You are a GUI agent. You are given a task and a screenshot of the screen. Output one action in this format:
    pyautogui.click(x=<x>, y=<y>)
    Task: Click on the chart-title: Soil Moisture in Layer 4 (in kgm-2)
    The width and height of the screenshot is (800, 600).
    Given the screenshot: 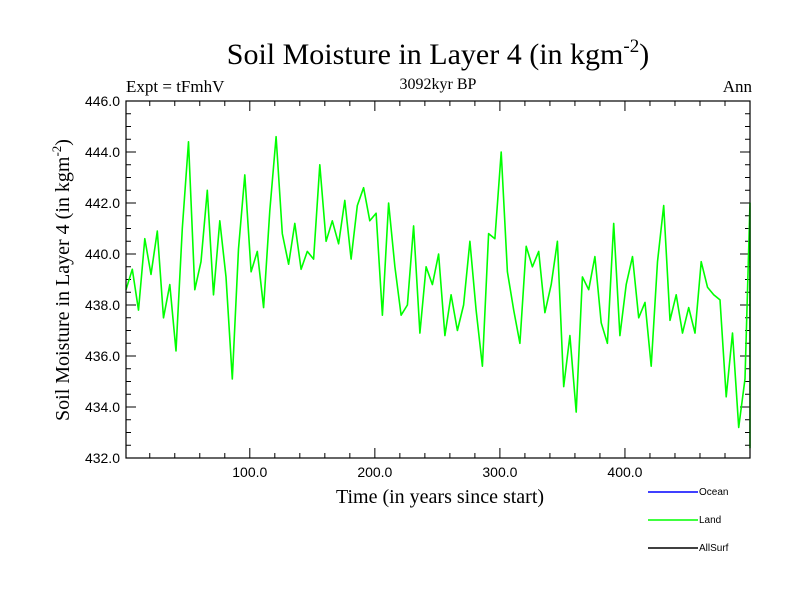 What is the action you would take?
    pyautogui.click(x=438, y=53)
    